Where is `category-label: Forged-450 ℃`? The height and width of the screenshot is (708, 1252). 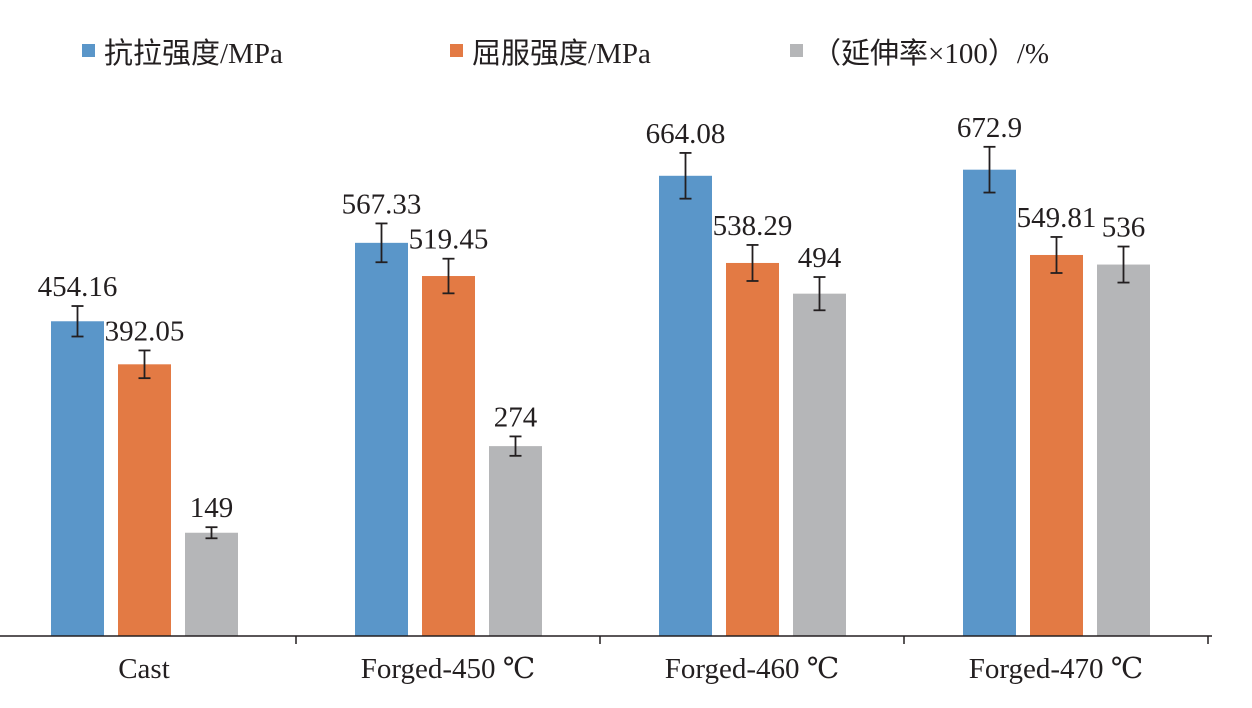
category-label: Forged-450 ℃ is located at coordinates (448, 669).